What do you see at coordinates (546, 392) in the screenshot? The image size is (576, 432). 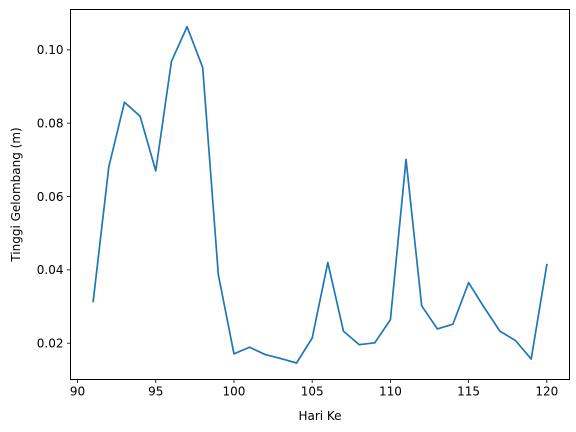 I see `x-tick-label: 120` at bounding box center [546, 392].